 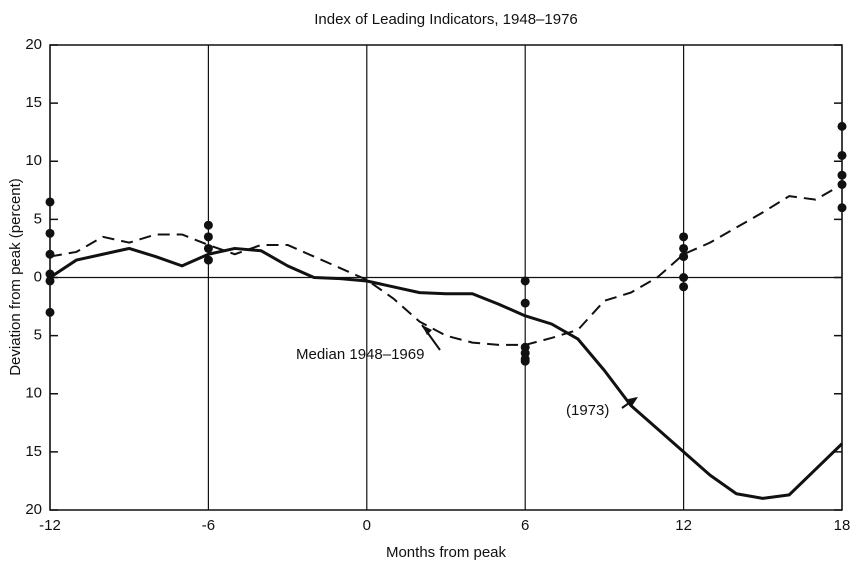 What do you see at coordinates (360, 354) in the screenshot?
I see `series-label: Median 1948–1969` at bounding box center [360, 354].